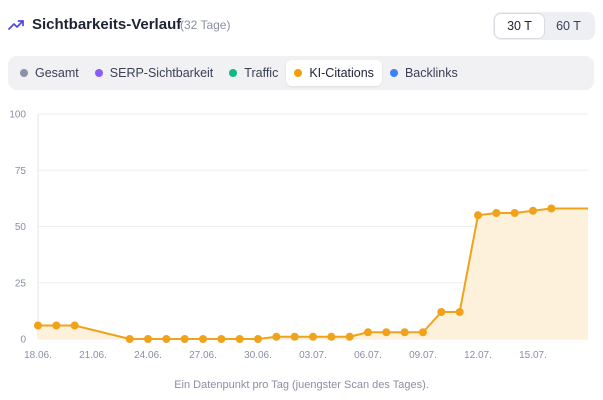 The image size is (603, 400). Describe the element at coordinates (17, 115) in the screenshot. I see `y-tick-label: 100` at that location.